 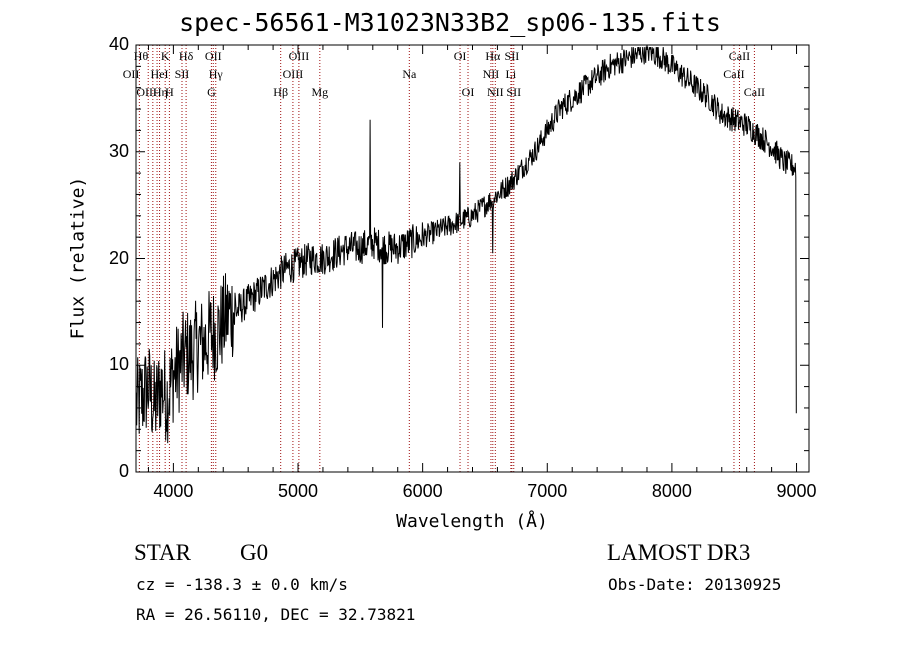 I want to click on line-marker-label-24: OI, so click(x=468, y=92).